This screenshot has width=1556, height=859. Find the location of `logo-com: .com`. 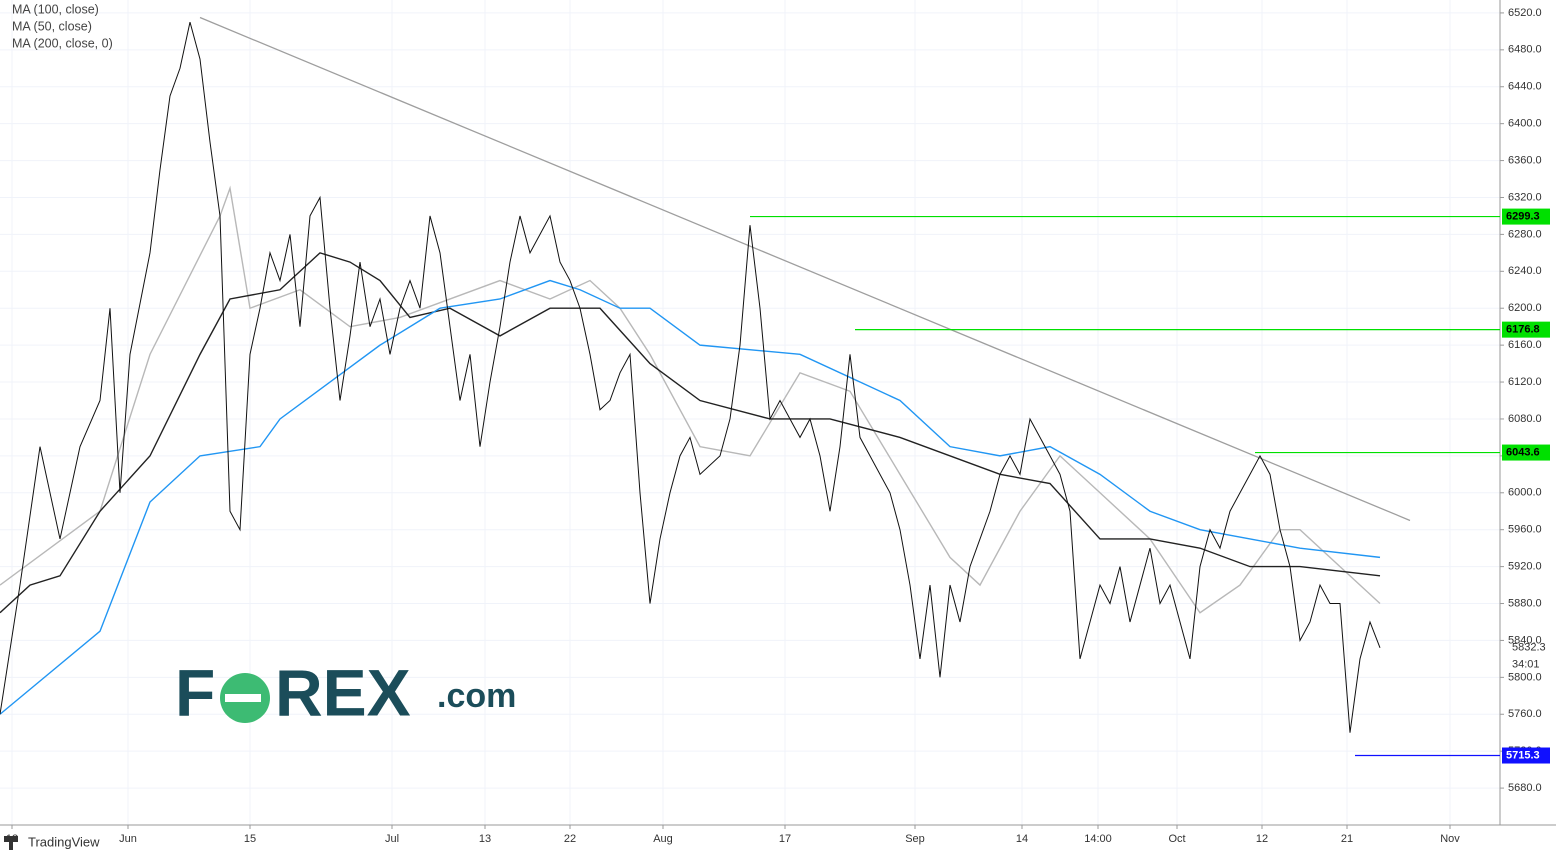

logo-com: .com is located at coordinates (476, 696).